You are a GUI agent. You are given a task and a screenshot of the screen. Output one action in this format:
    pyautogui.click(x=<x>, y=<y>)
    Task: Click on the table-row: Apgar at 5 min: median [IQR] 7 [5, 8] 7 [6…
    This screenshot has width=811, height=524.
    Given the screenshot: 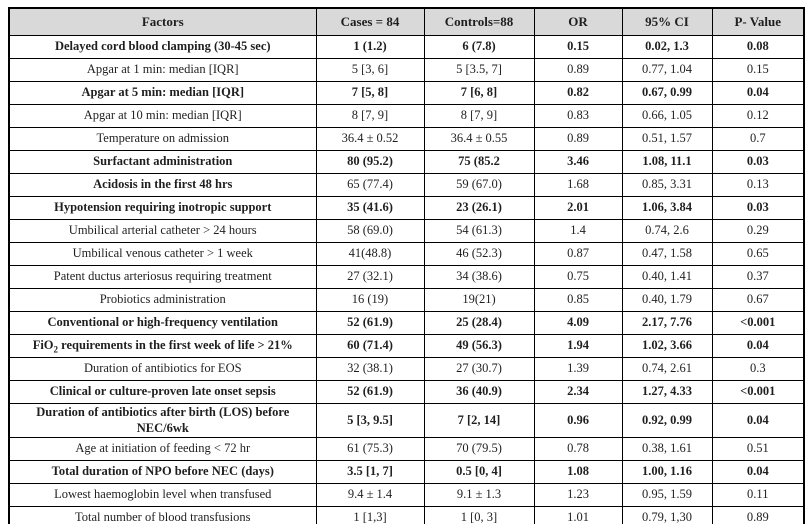 What is the action you would take?
    pyautogui.click(x=406, y=93)
    